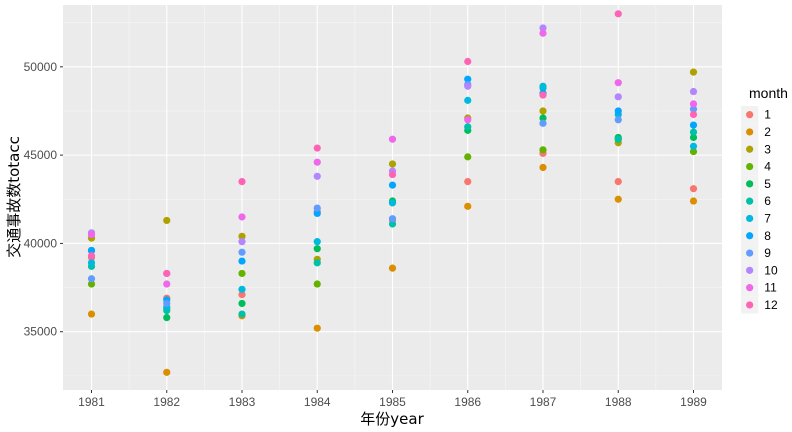 The width and height of the screenshot is (792, 432). Describe the element at coordinates (392, 419) in the screenshot. I see `x-axis-title: 年份year` at that location.